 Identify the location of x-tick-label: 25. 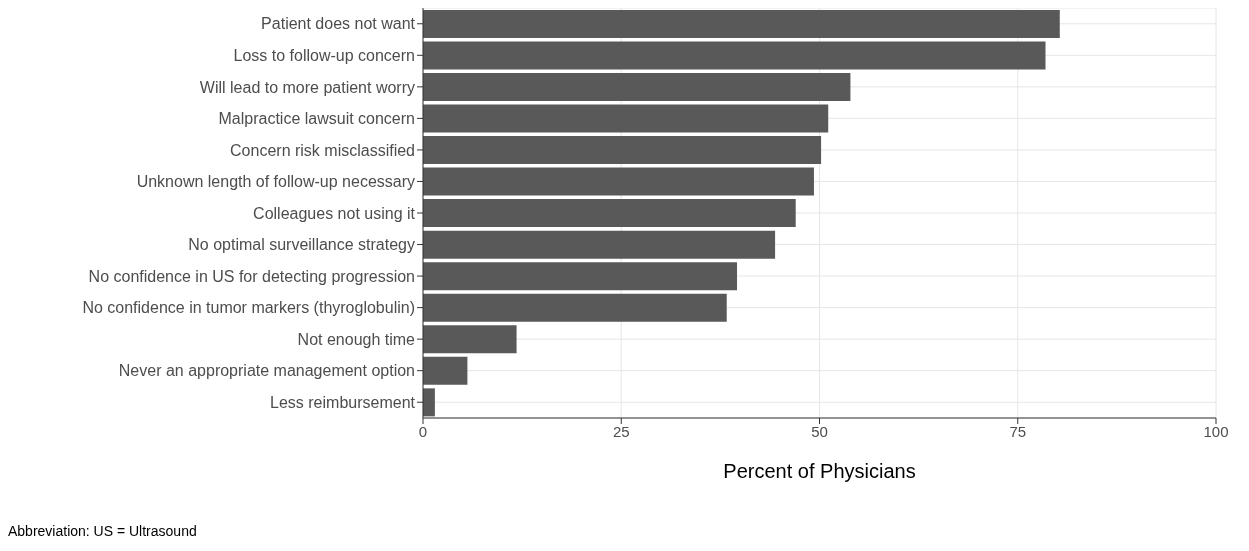
(621, 431).